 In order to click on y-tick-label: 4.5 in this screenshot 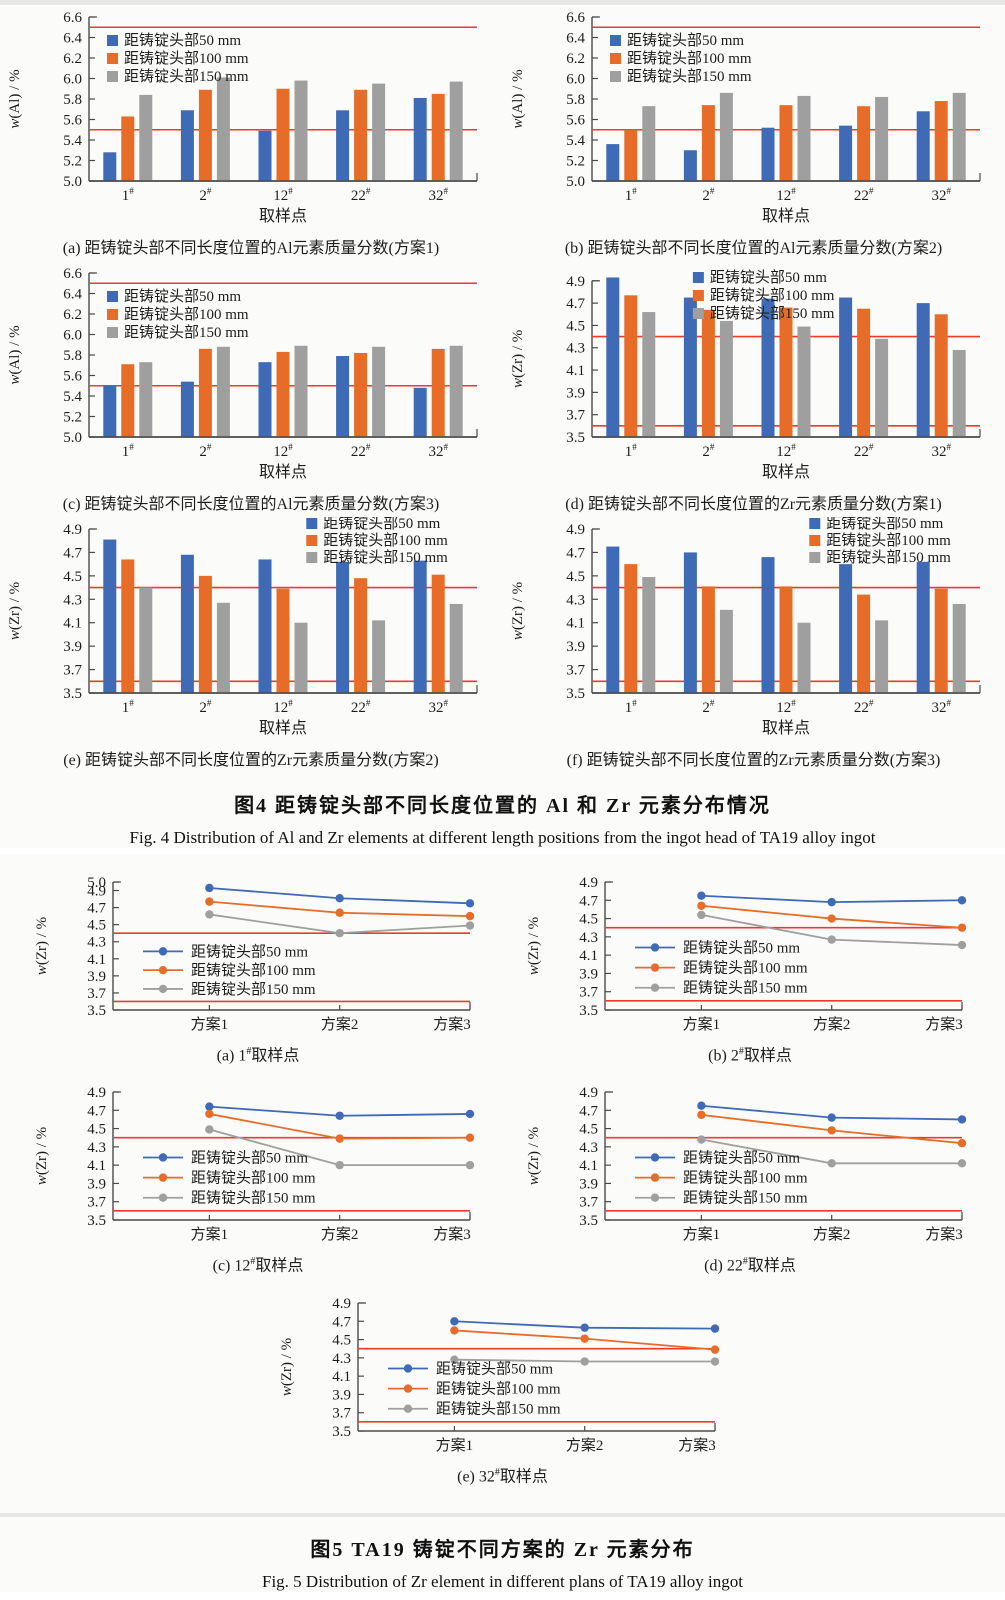, I will do `click(575, 326)`.